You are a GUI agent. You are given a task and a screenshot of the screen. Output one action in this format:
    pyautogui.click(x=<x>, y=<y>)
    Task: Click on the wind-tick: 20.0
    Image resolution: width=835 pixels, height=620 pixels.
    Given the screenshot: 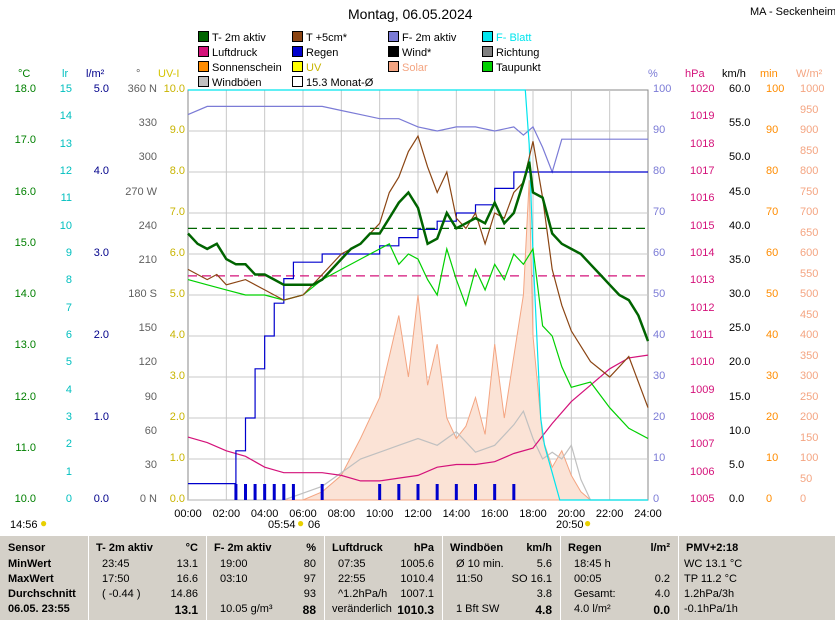 What is the action you would take?
    pyautogui.click(x=740, y=362)
    